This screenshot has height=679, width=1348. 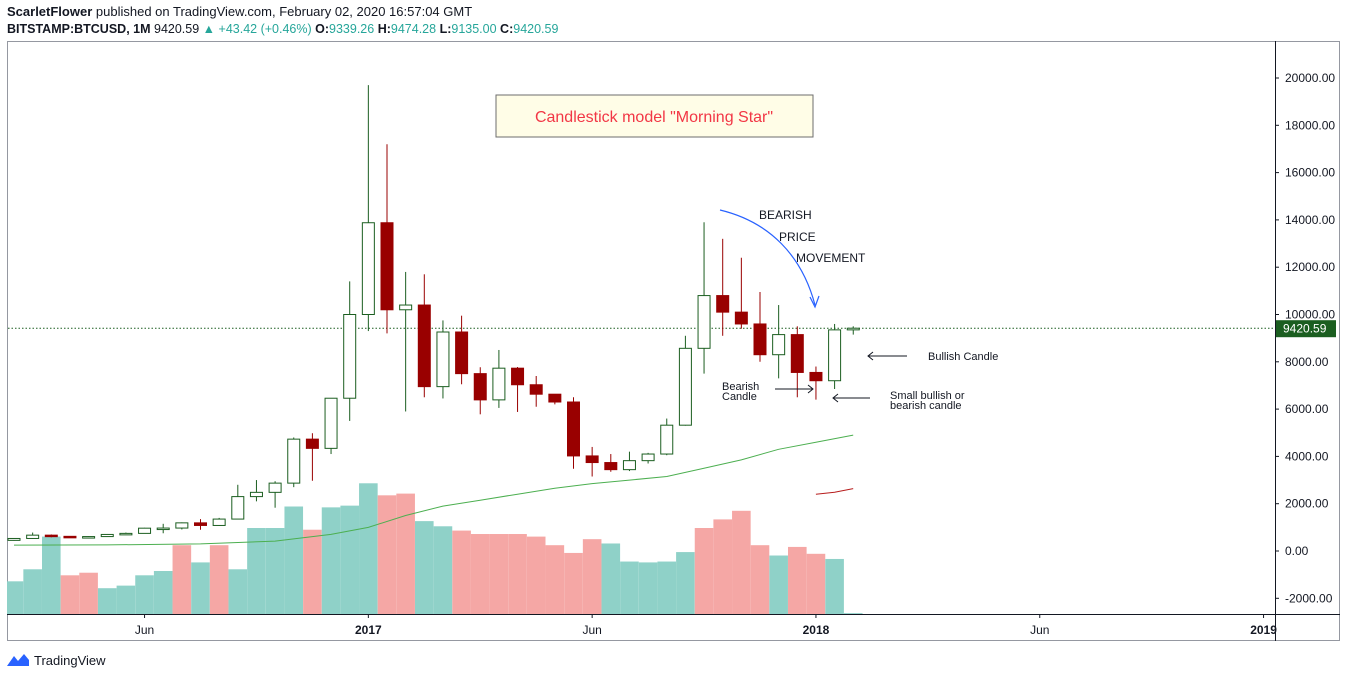 I want to click on bullish-candle-arrow-head, so click(x=870, y=356).